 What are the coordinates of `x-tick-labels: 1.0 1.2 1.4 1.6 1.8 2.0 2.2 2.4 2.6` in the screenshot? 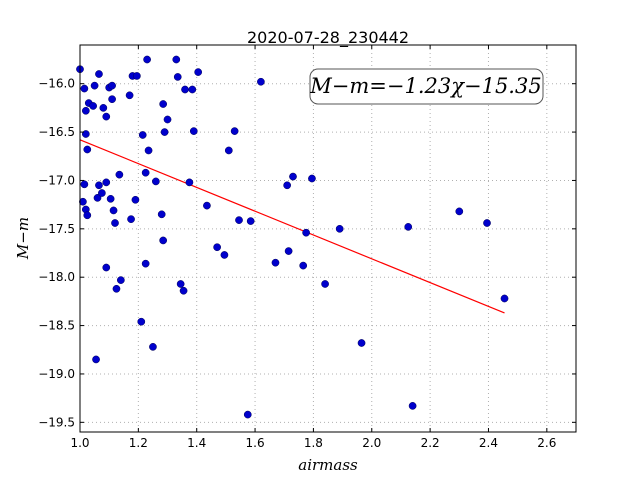 It's located at (313, 443).